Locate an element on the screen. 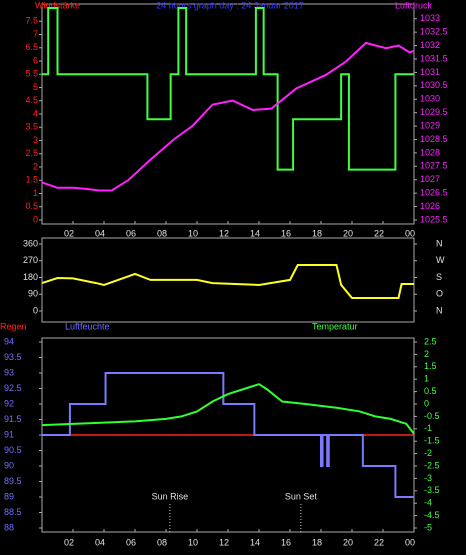 The image size is (466, 555). y-tick-label: 1.5 is located at coordinates (31, 180).